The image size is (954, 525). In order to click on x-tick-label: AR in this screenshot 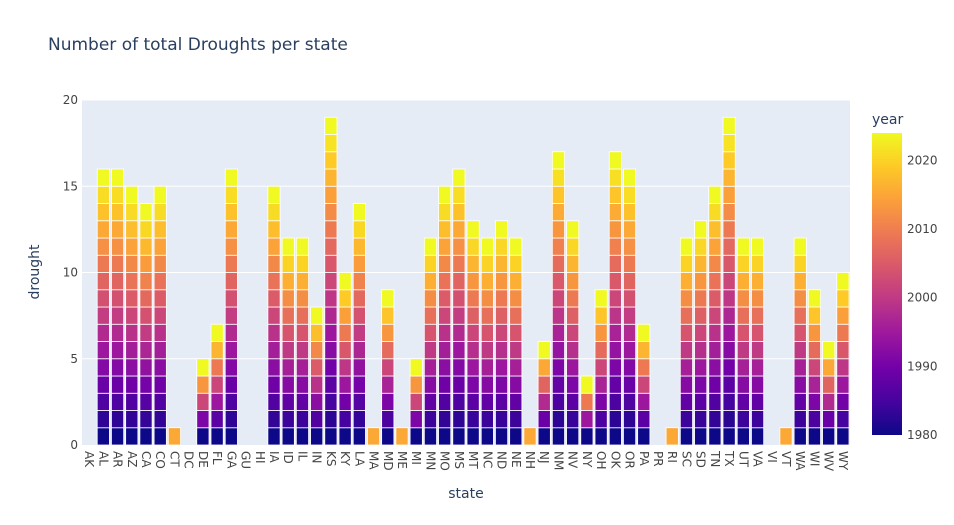, I will do `click(118, 459)`.